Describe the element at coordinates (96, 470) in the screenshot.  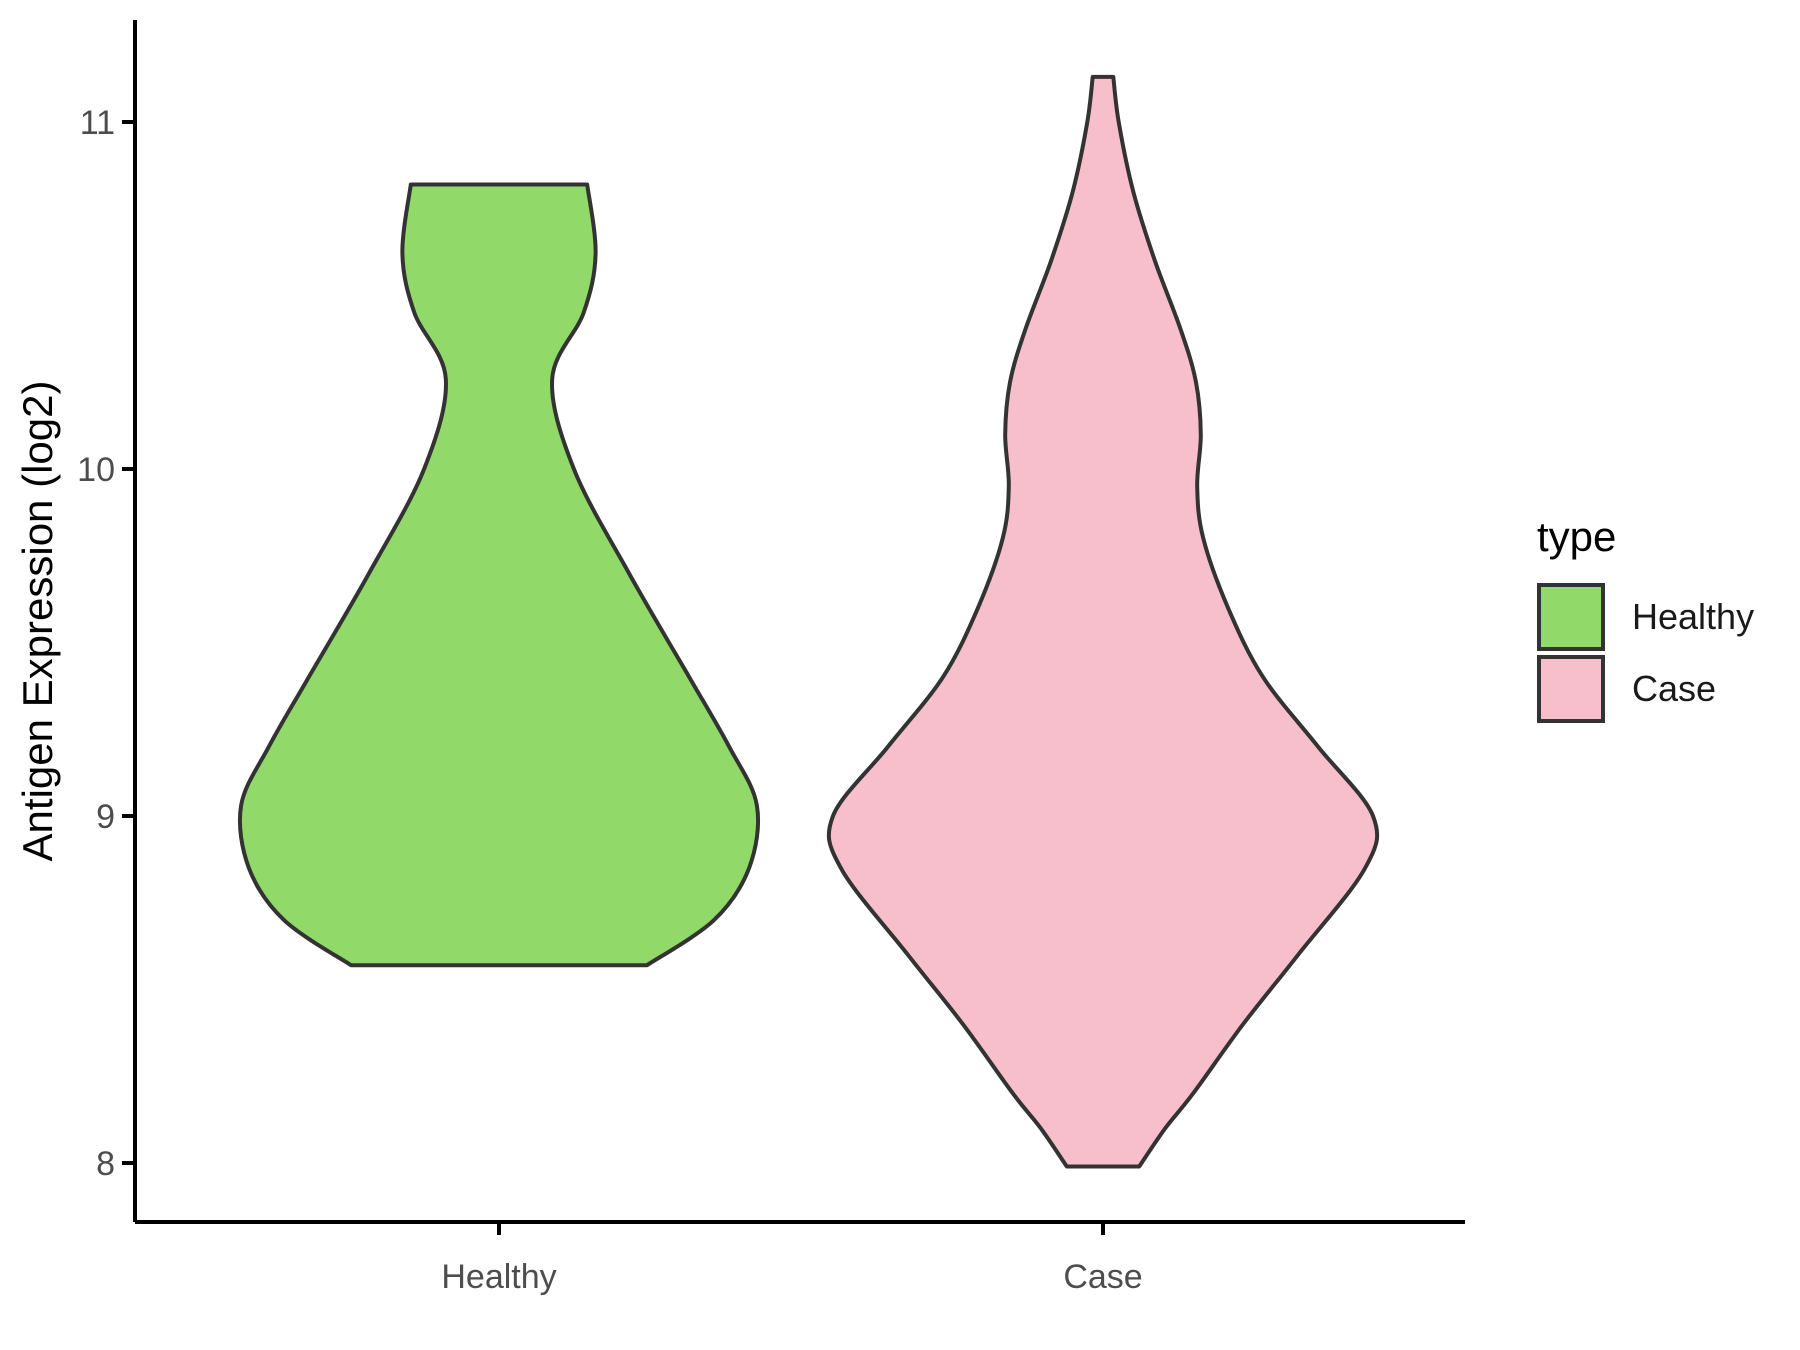
I see `y-tick-label-10: 10` at that location.